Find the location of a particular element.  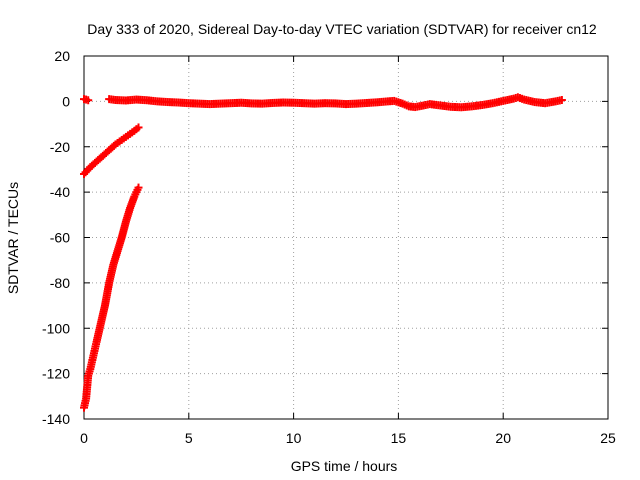

y-tick-label: -40 is located at coordinates (60, 192).